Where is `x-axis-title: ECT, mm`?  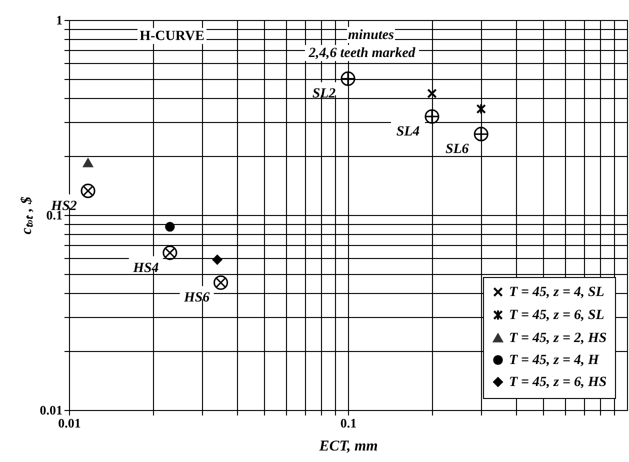 x-axis-title: ECT, mm is located at coordinates (348, 446).